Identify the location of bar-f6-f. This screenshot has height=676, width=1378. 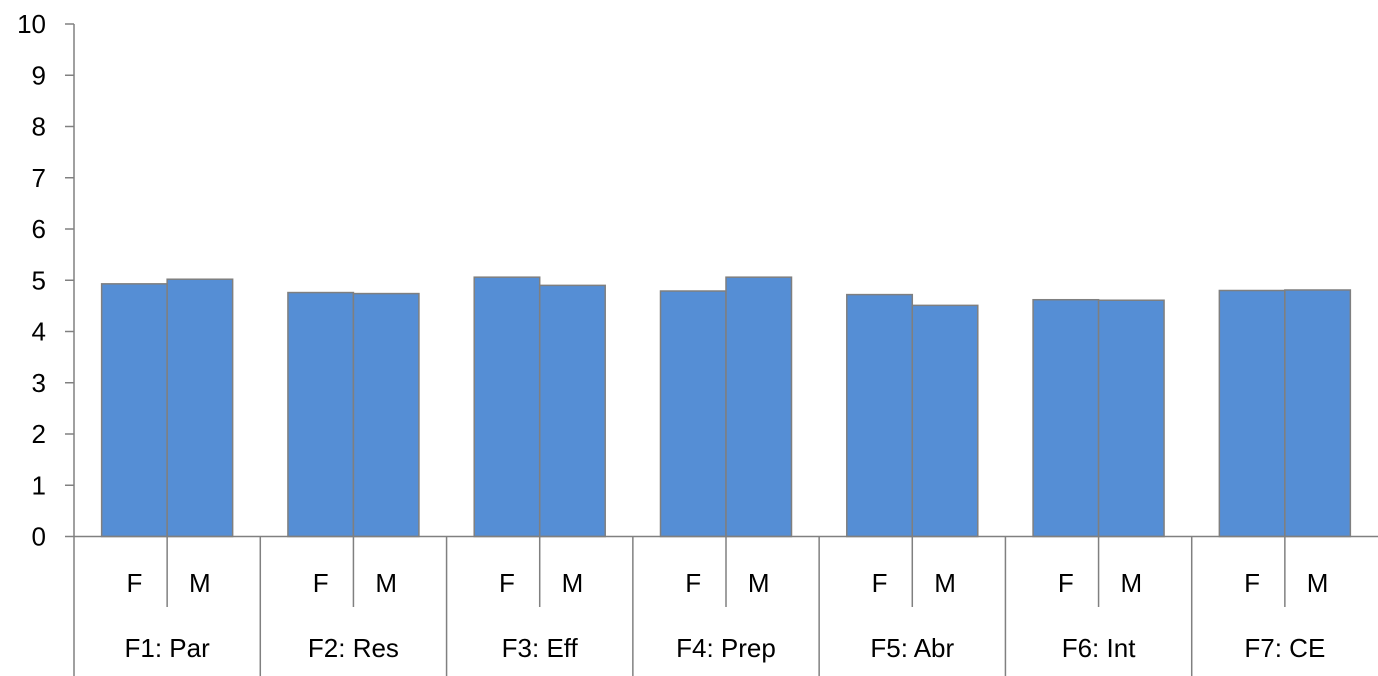
(1066, 418).